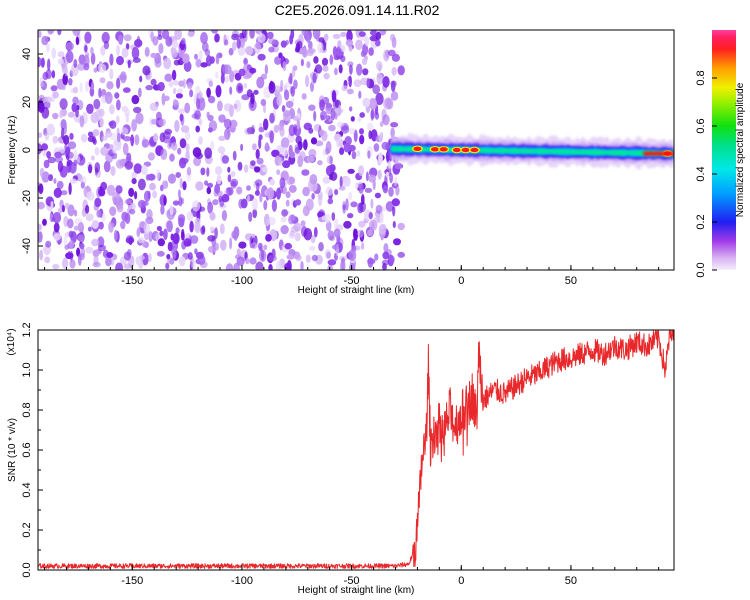 The height and width of the screenshot is (600, 750). What do you see at coordinates (724, 150) in the screenshot?
I see `colorbar-gradient` at bounding box center [724, 150].